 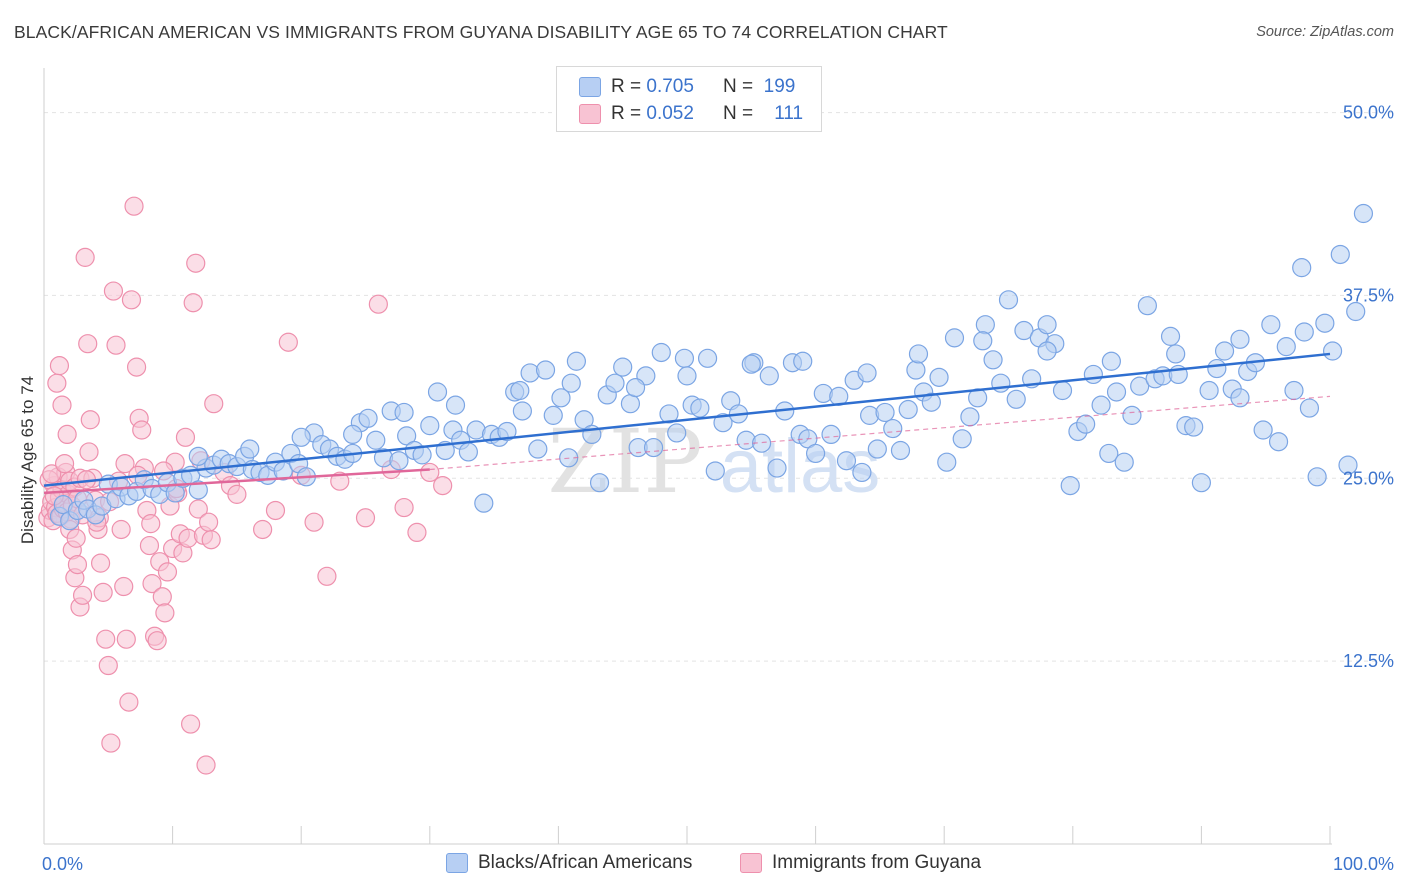 I want to click on x-tick-label-max: 100.0%, so click(x=1363, y=864).